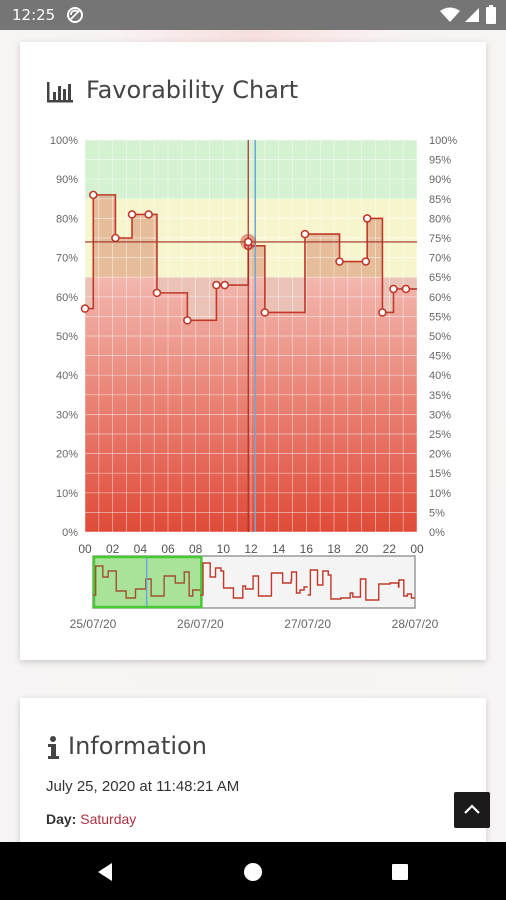  Describe the element at coordinates (64, 141) in the screenshot. I see `y-left-tick-label: 100%` at that location.